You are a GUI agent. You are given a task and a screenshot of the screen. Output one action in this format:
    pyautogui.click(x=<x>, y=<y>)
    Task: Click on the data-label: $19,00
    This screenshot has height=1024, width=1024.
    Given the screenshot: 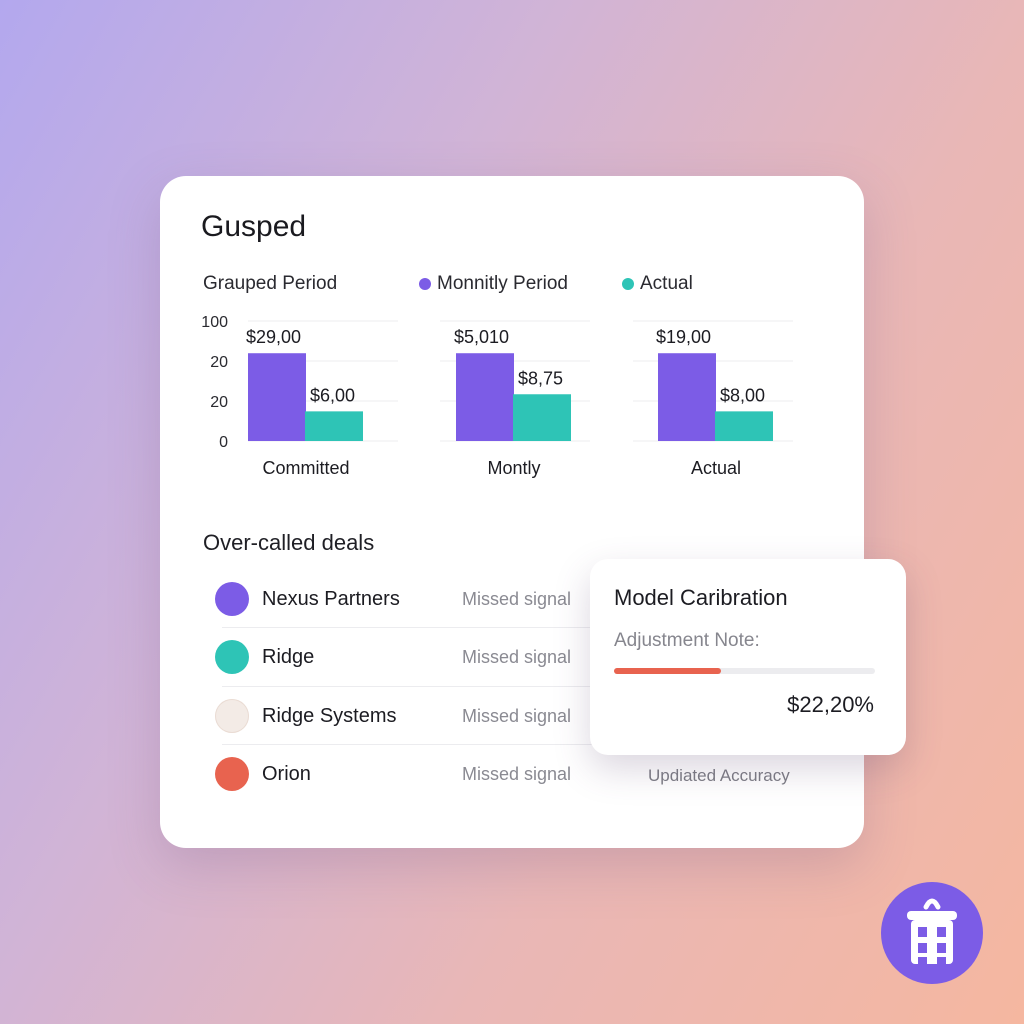 What is the action you would take?
    pyautogui.click(x=683, y=337)
    